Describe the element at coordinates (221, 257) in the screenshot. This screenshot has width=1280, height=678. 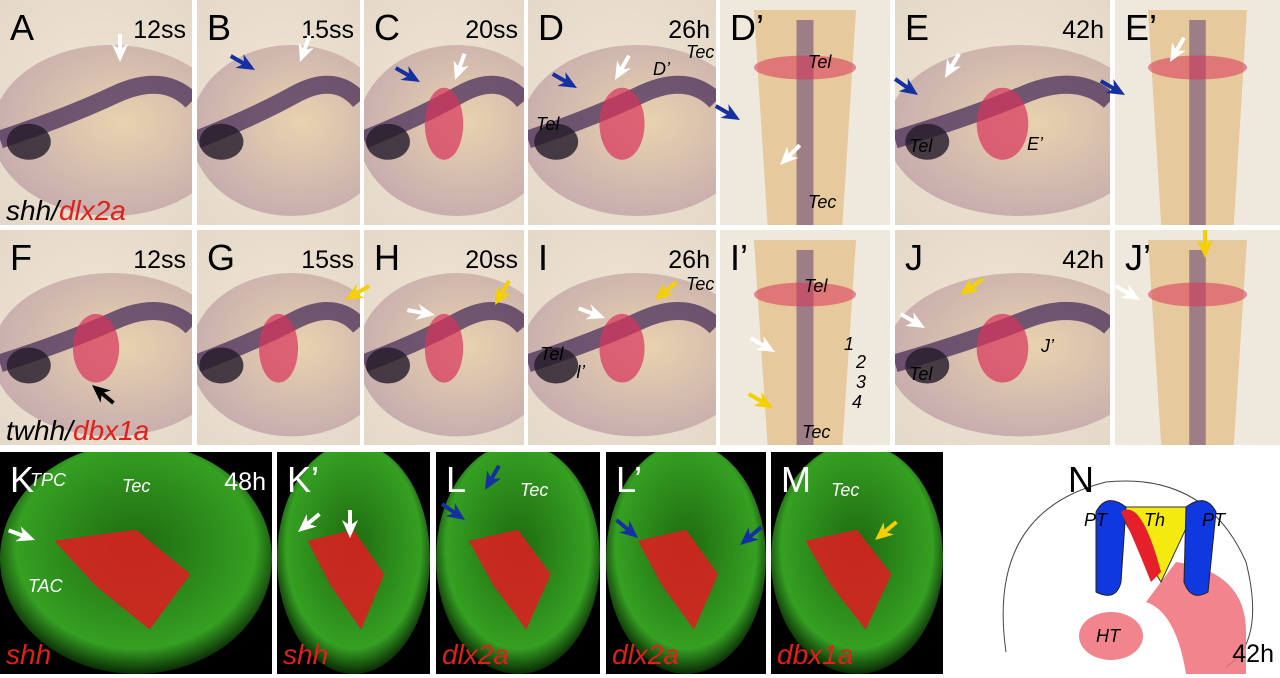
I see `panel-label: G` at that location.